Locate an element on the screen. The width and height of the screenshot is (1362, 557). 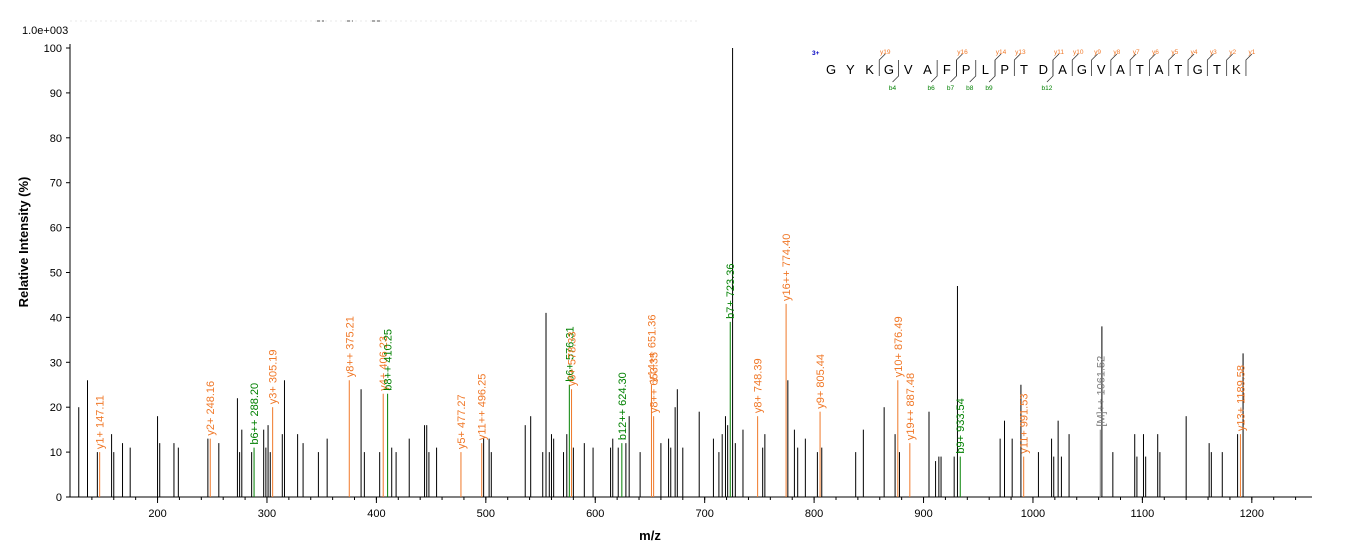
peak-label: y8++ 653.35 is located at coordinates (655, 382).